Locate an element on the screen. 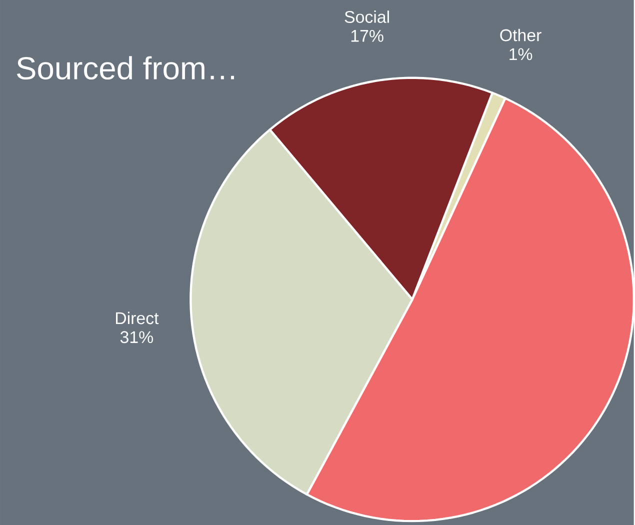  data-label: 1% is located at coordinates (521, 54).